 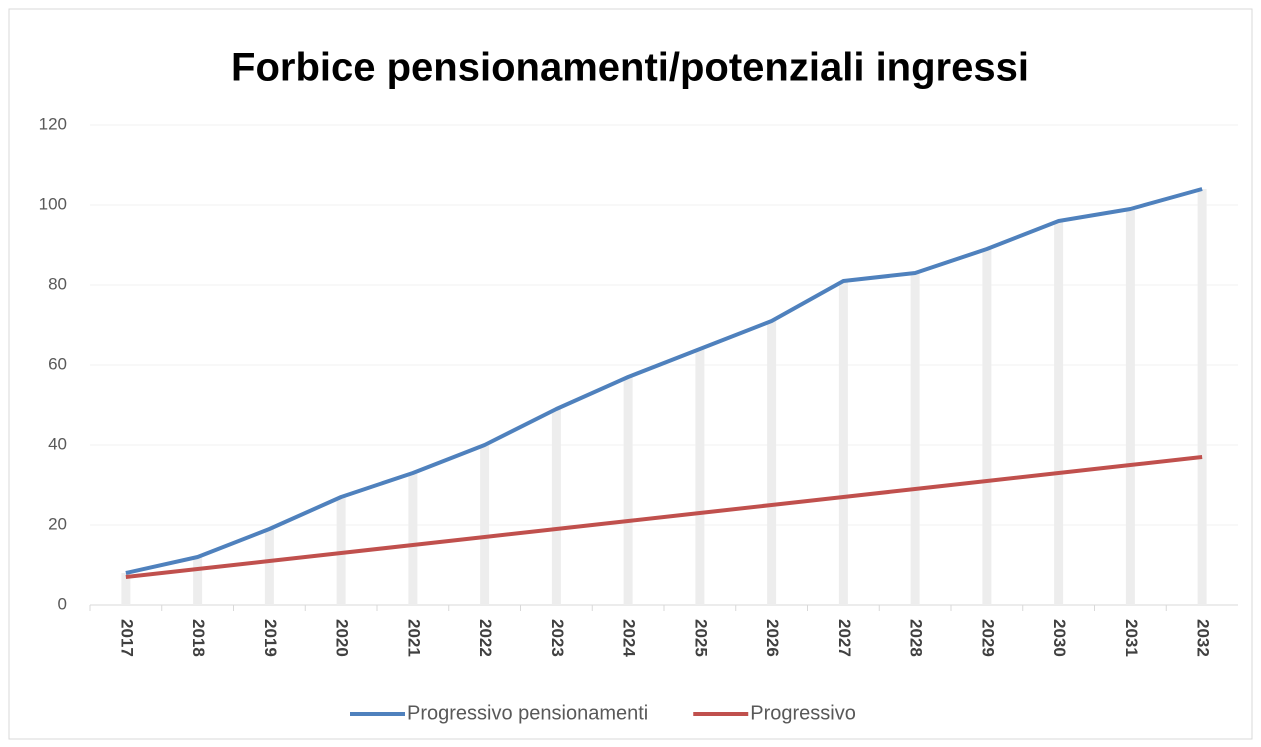 What do you see at coordinates (53, 123) in the screenshot?
I see `y-tick-label: 120` at bounding box center [53, 123].